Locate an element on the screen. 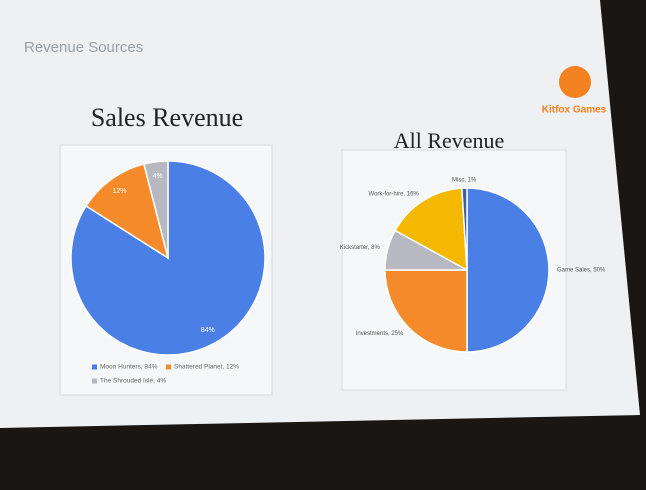 The width and height of the screenshot is (646, 490). data-label: Game Sales, 50% is located at coordinates (581, 271).